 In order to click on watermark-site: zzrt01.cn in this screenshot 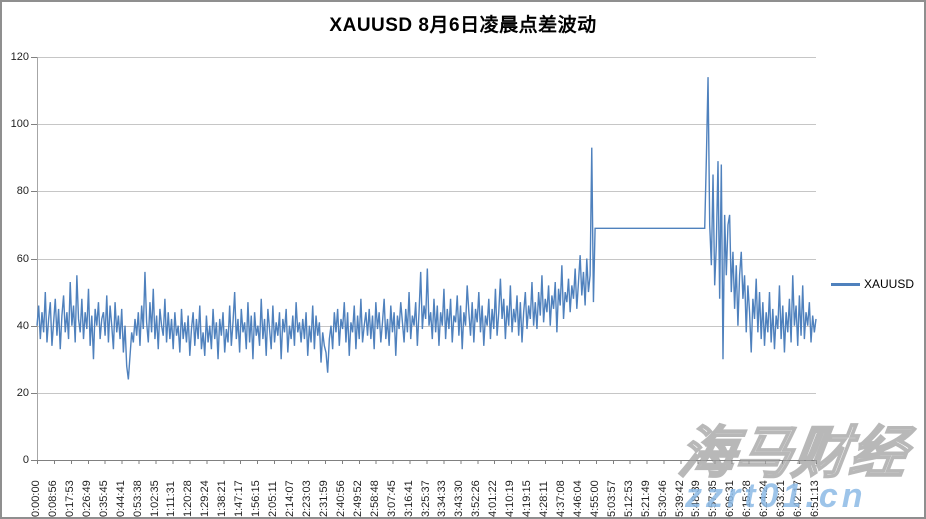, I will do `click(776, 496)`.